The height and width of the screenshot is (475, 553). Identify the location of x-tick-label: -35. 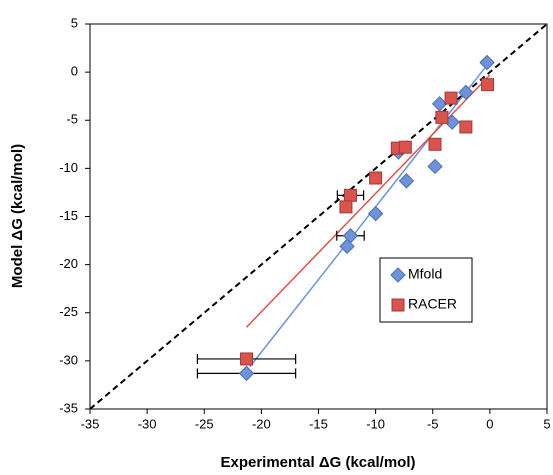
(90, 423).